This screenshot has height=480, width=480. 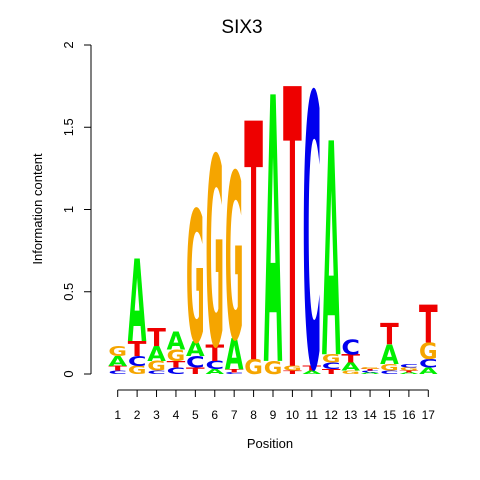 I want to click on x-tick-label: 14, so click(x=370, y=415).